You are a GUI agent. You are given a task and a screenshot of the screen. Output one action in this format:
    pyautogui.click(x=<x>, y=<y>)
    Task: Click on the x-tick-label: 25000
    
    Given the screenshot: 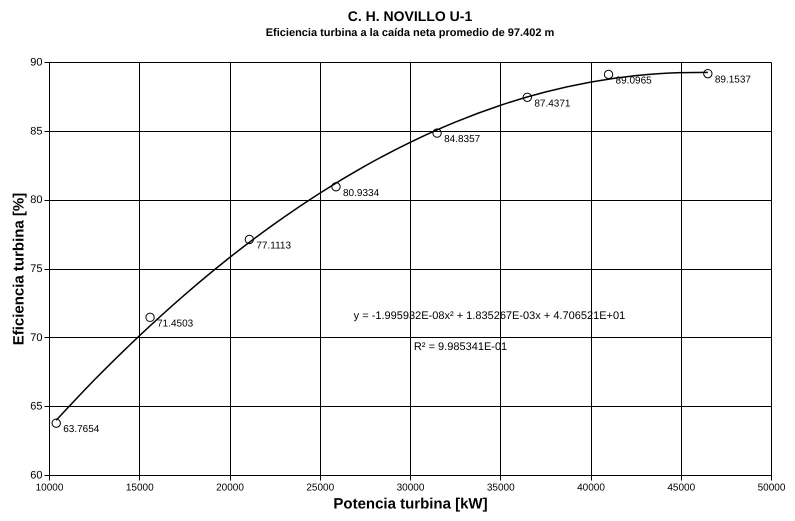 What is the action you would take?
    pyautogui.click(x=320, y=488)
    